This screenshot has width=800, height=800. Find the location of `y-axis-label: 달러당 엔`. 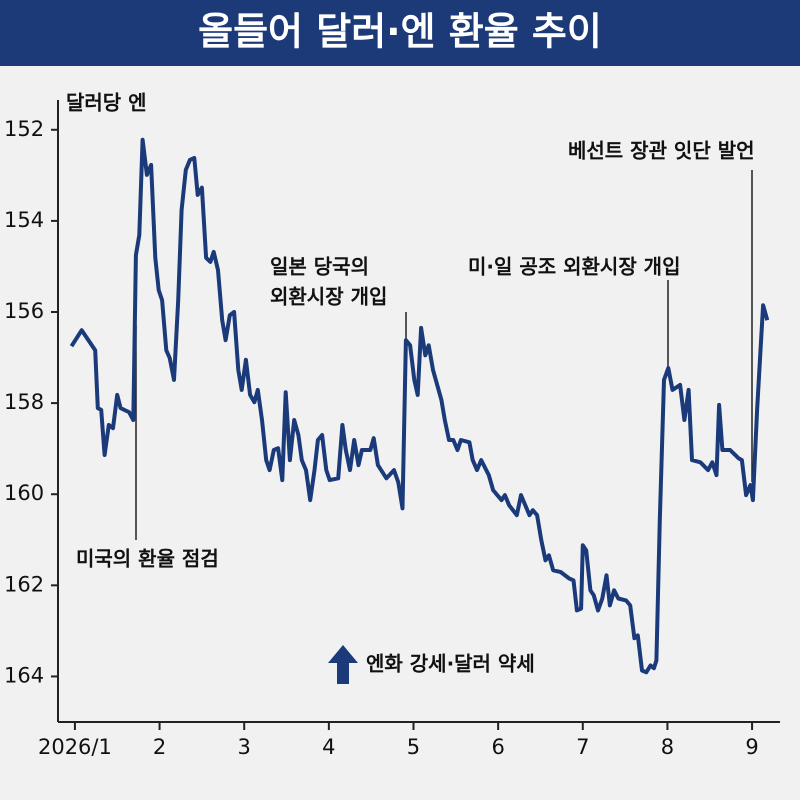

y-axis-label: 달러당 엔 is located at coordinates (106, 103).